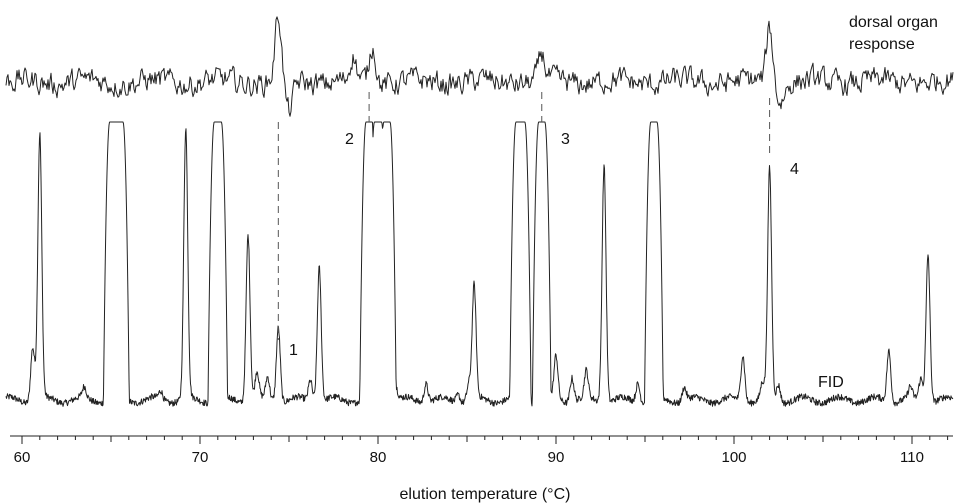  What do you see at coordinates (733, 457) in the screenshot?
I see `x-tick-label: 100` at bounding box center [733, 457].